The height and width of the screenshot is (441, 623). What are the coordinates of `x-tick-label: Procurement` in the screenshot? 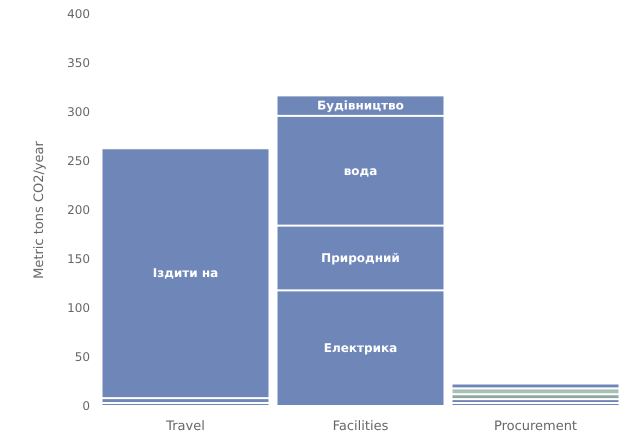 It's located at (536, 426).